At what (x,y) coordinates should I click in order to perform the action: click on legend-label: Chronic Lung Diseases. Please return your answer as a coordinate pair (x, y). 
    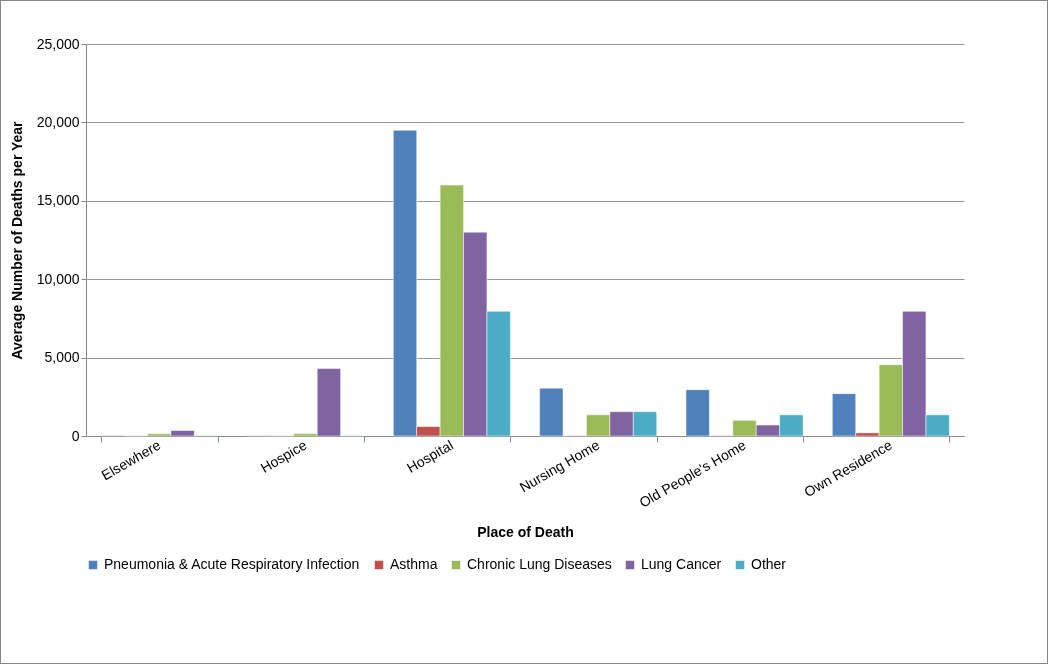
    Looking at the image, I should click on (539, 564).